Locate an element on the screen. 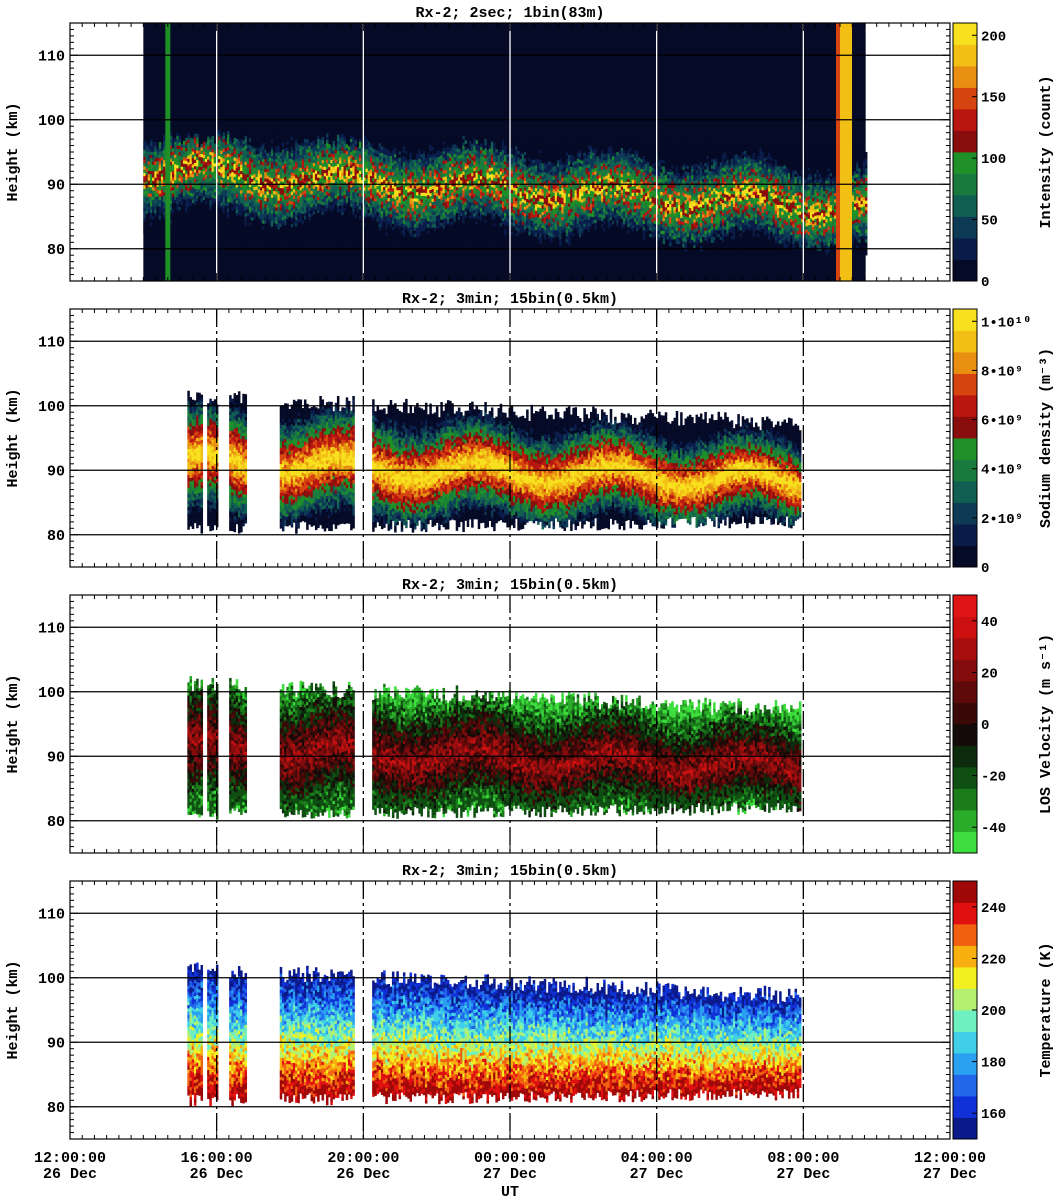 This screenshot has height=1200, width=1062. colorbar: 0 50 100 150 200 Intensity (count) is located at coordinates (1003, 156).